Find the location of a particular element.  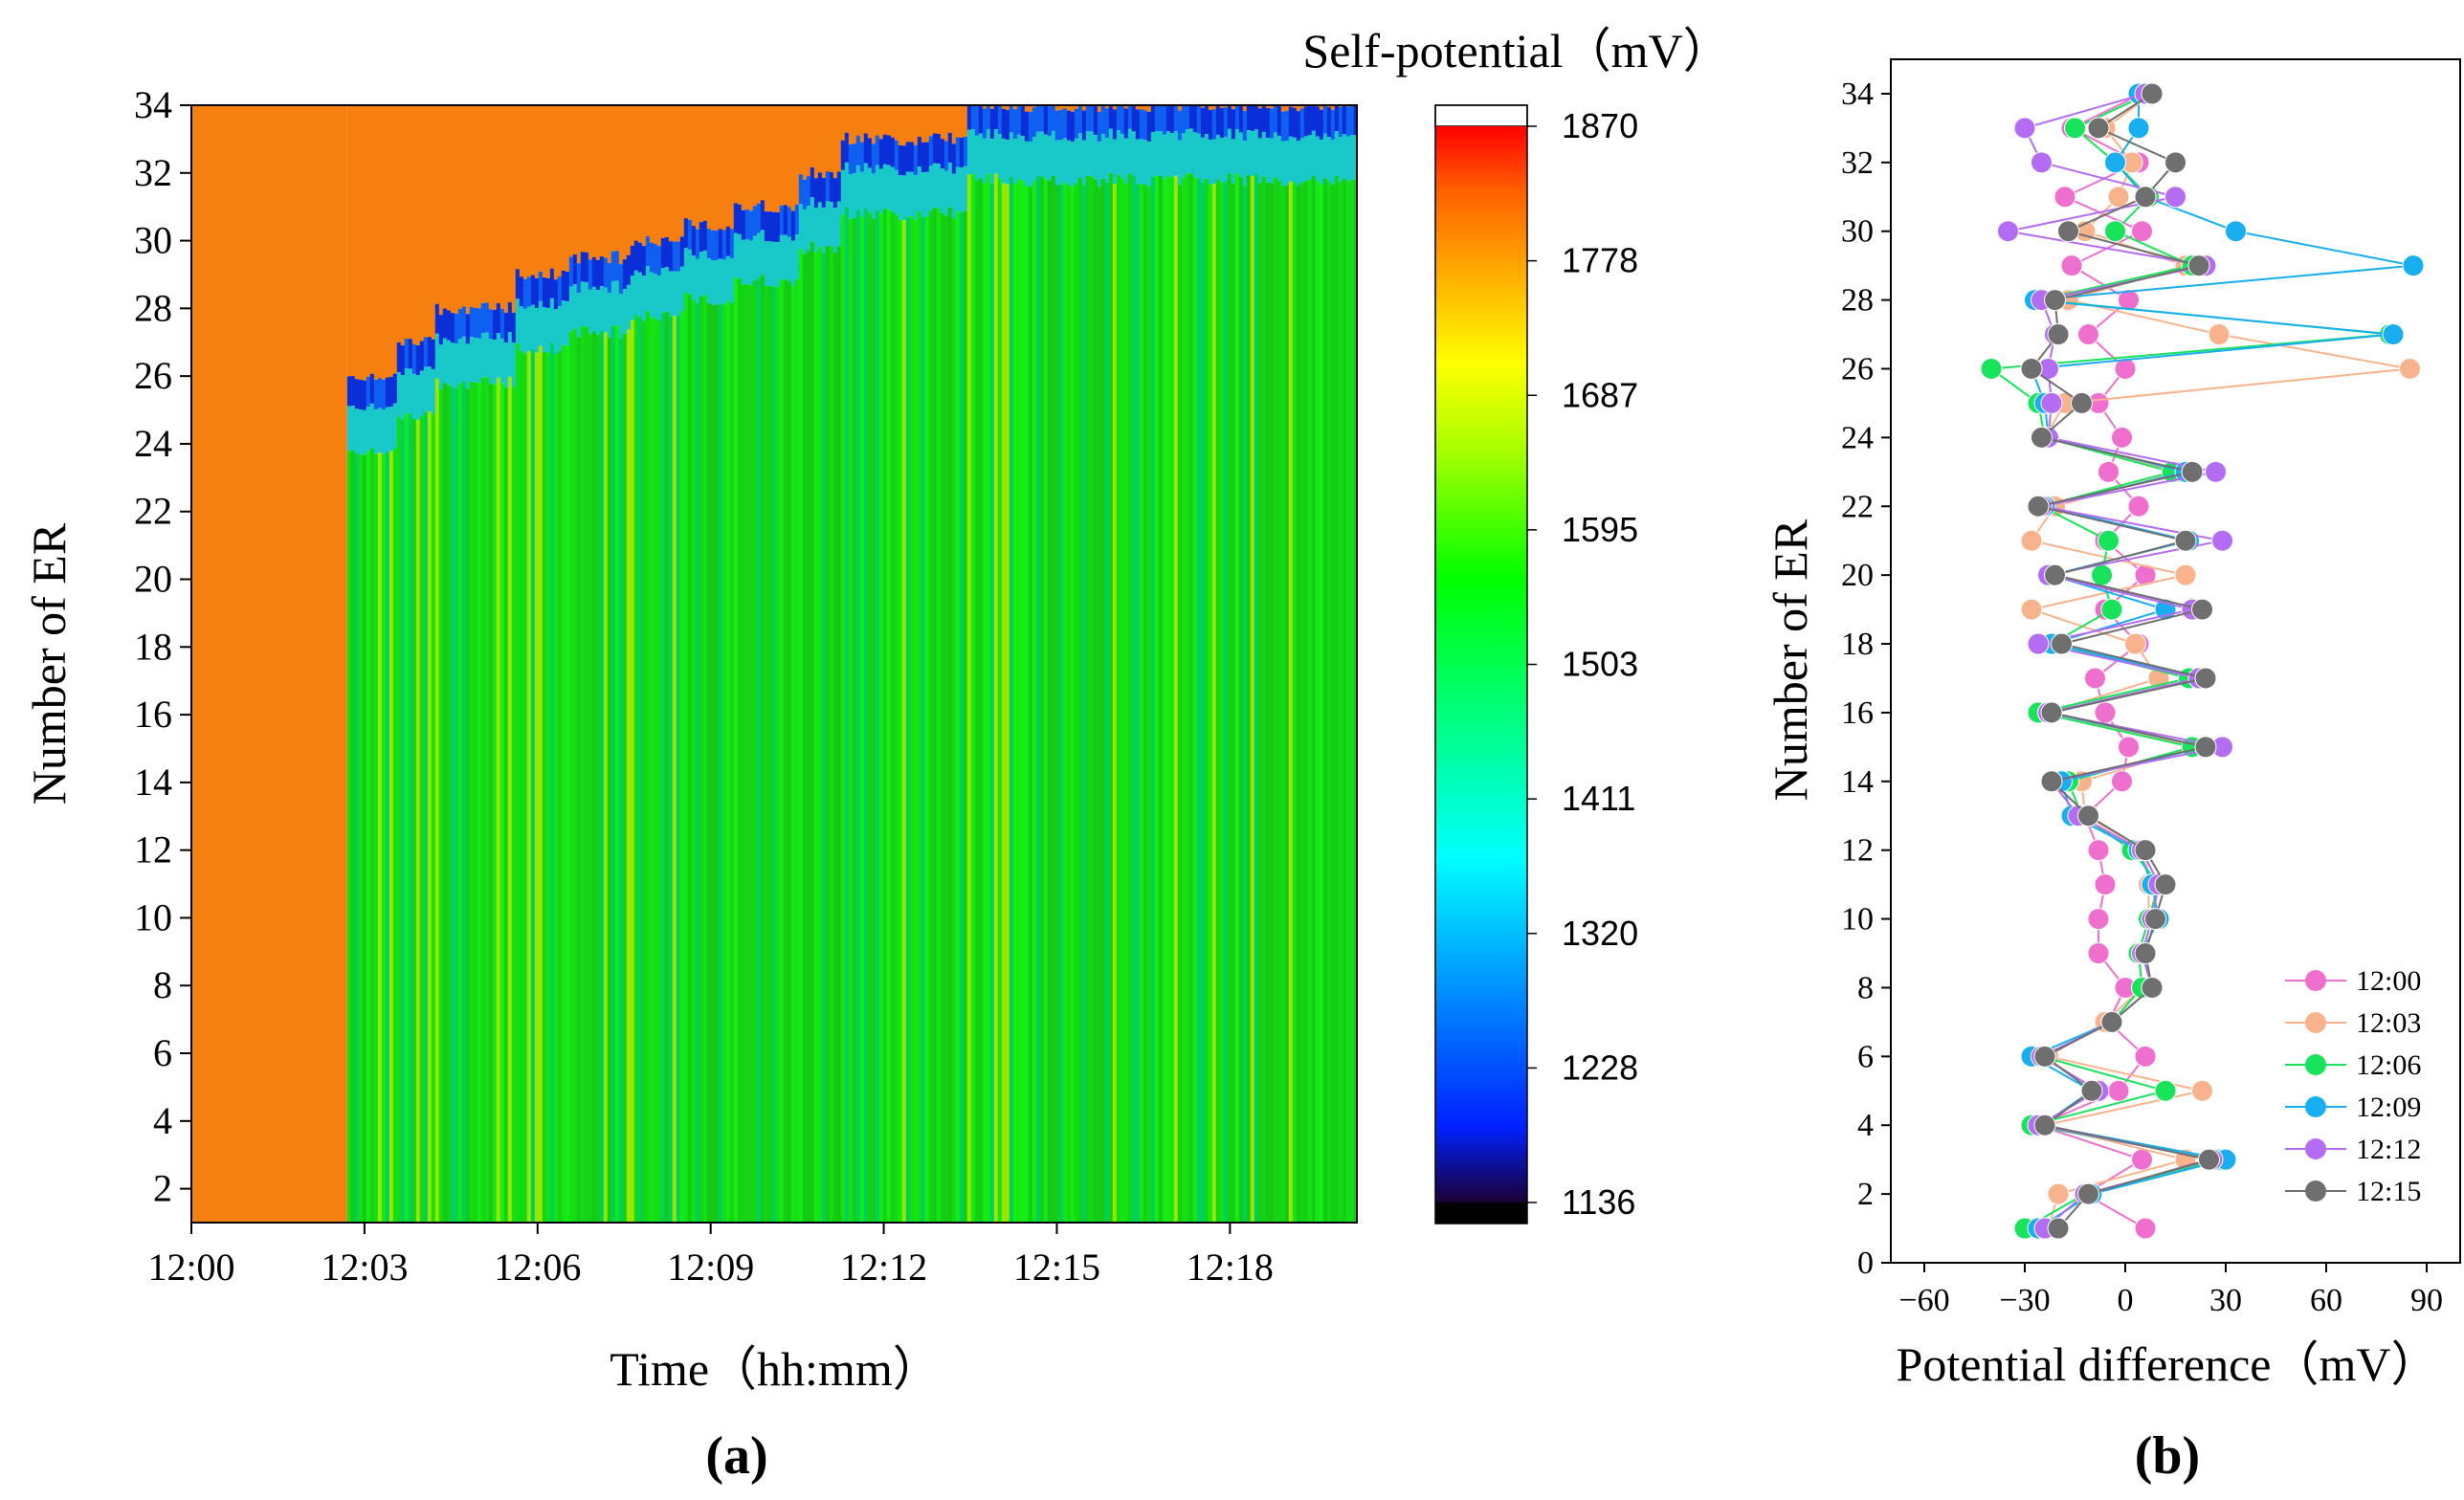

heatmap-y-axis-title: Number of ER is located at coordinates (49, 663).